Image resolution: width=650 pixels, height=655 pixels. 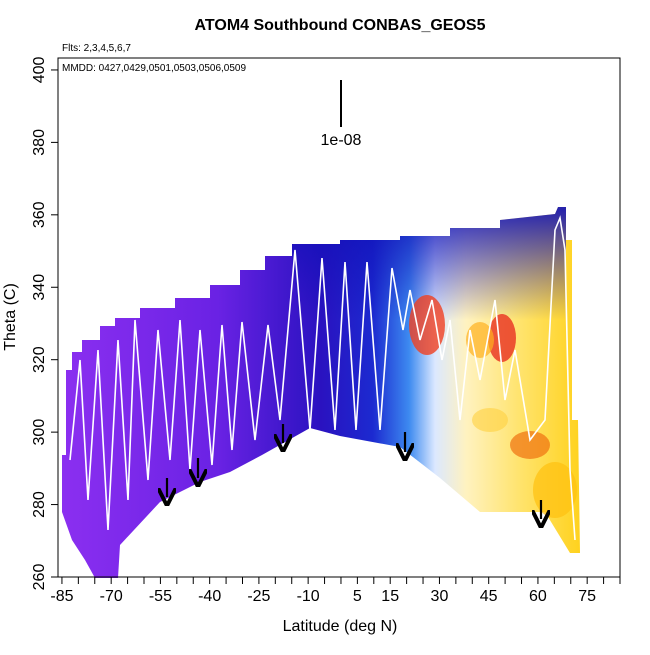 I want to click on y-tick-label: 320, so click(x=39, y=359).